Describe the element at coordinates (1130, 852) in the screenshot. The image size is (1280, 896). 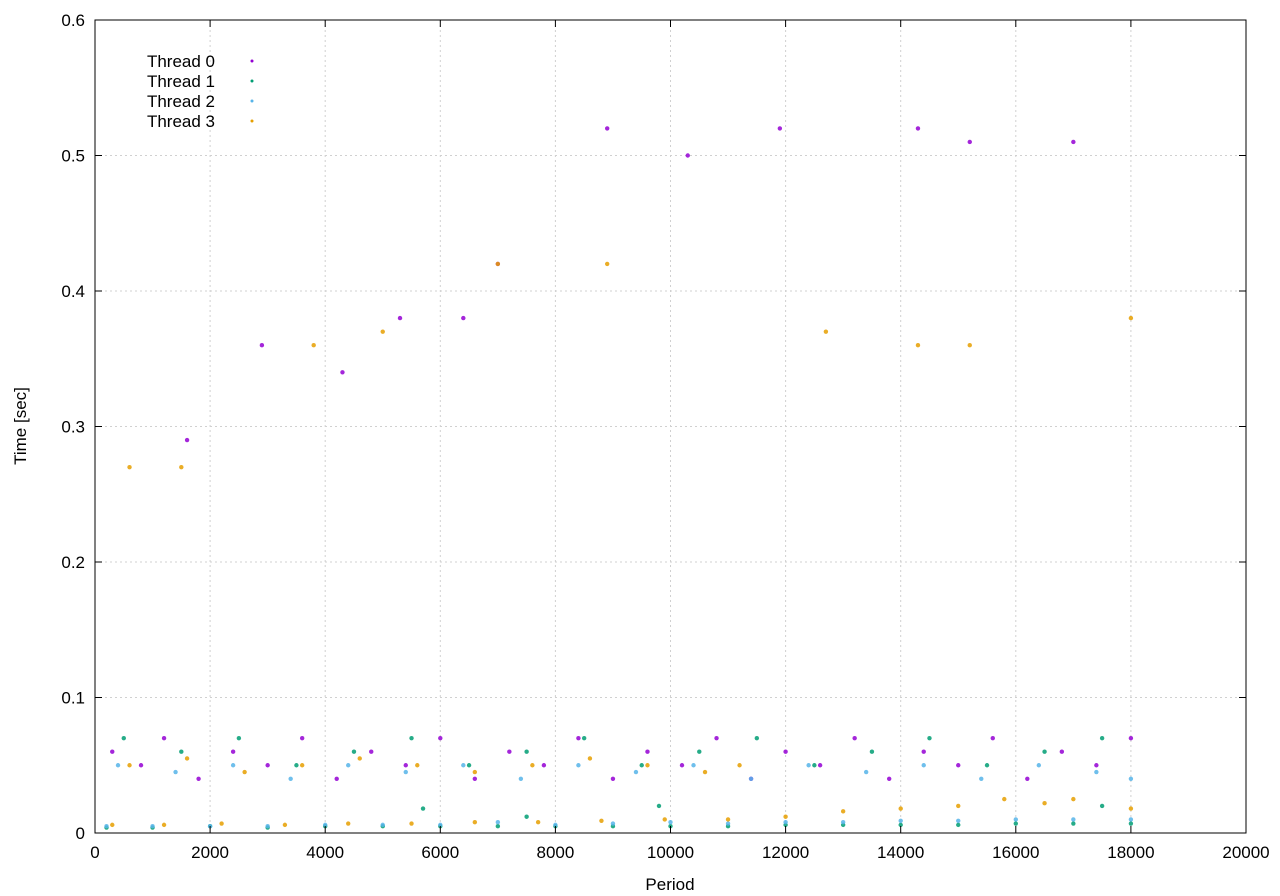
I see `x-tick-label: 18000` at that location.